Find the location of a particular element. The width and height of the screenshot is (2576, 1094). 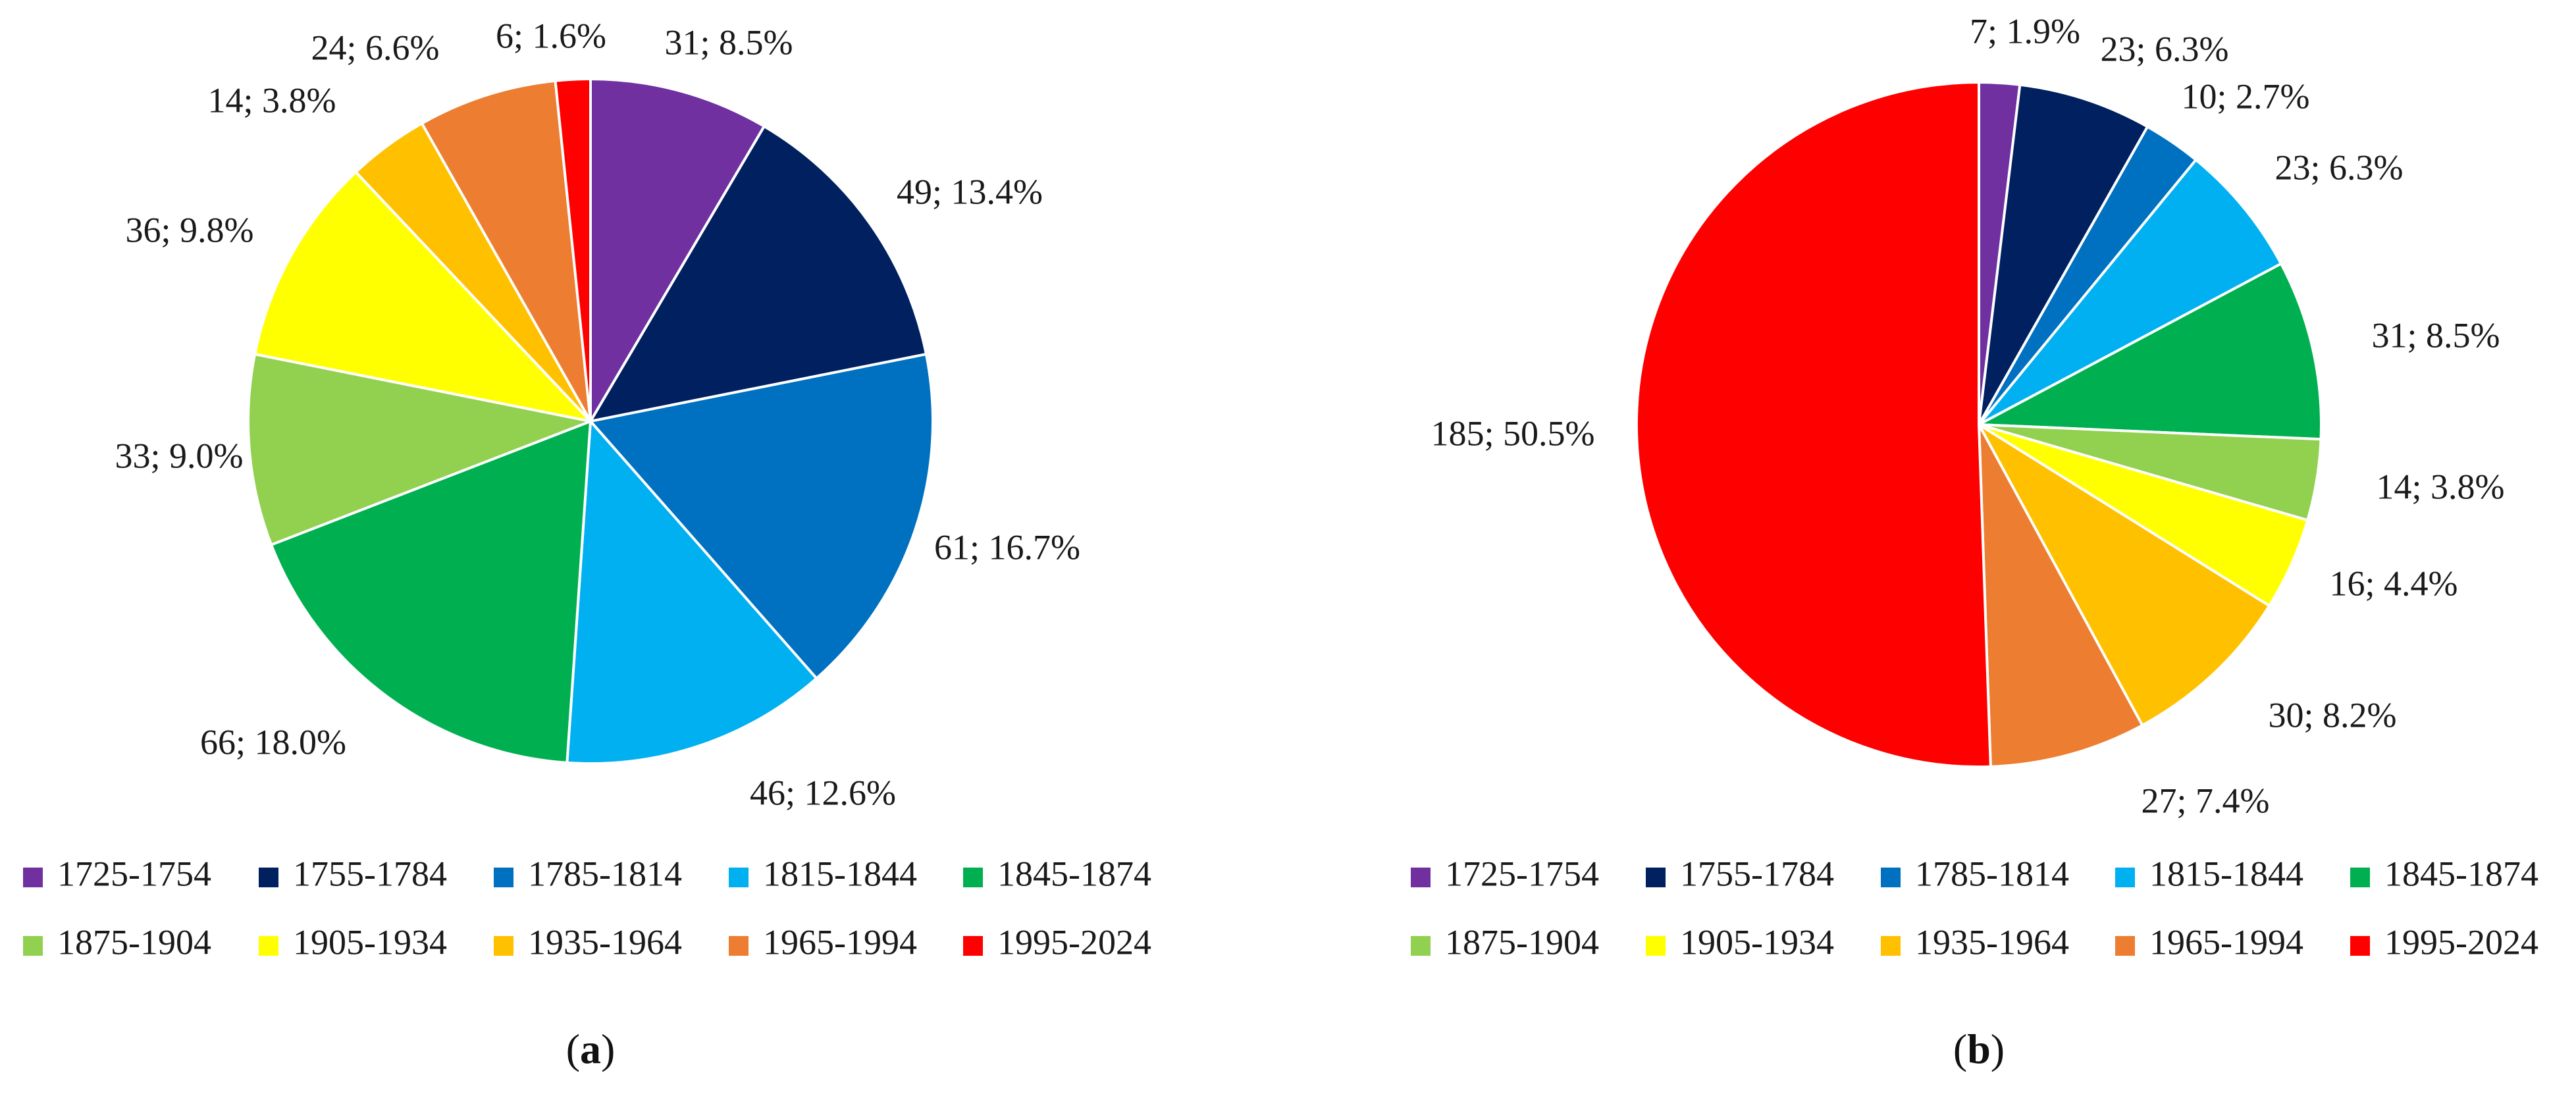

pie-slice-b-1965-1994 is located at coordinates (2061, 595).